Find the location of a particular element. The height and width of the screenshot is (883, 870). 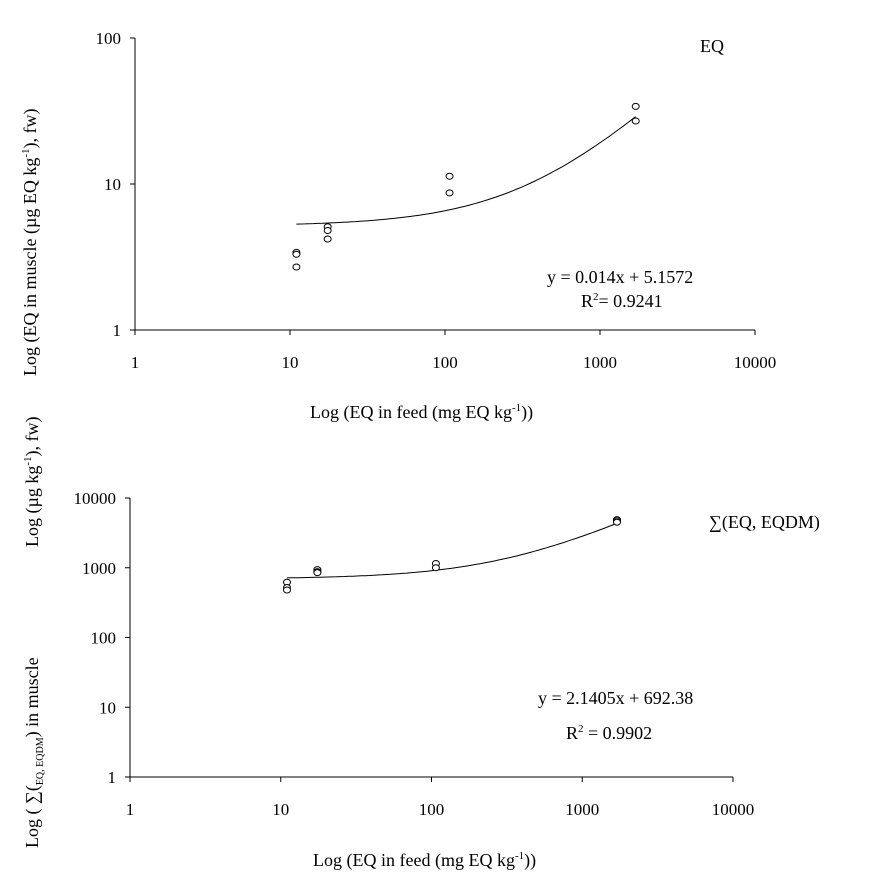

bottom-data-points is located at coordinates (451, 555).